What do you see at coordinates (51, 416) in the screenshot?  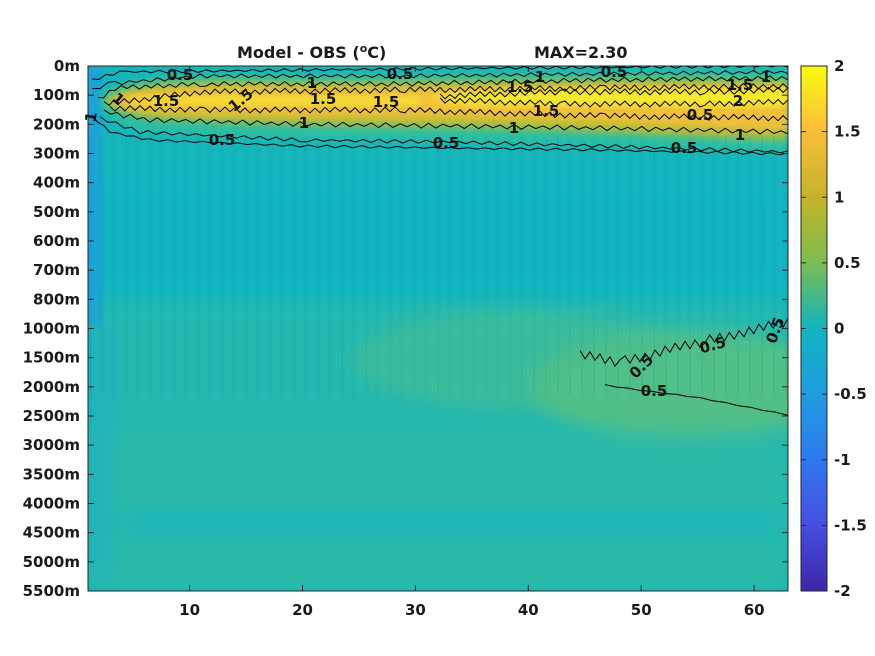 I see `y-tick-label: 2500m` at bounding box center [51, 416].